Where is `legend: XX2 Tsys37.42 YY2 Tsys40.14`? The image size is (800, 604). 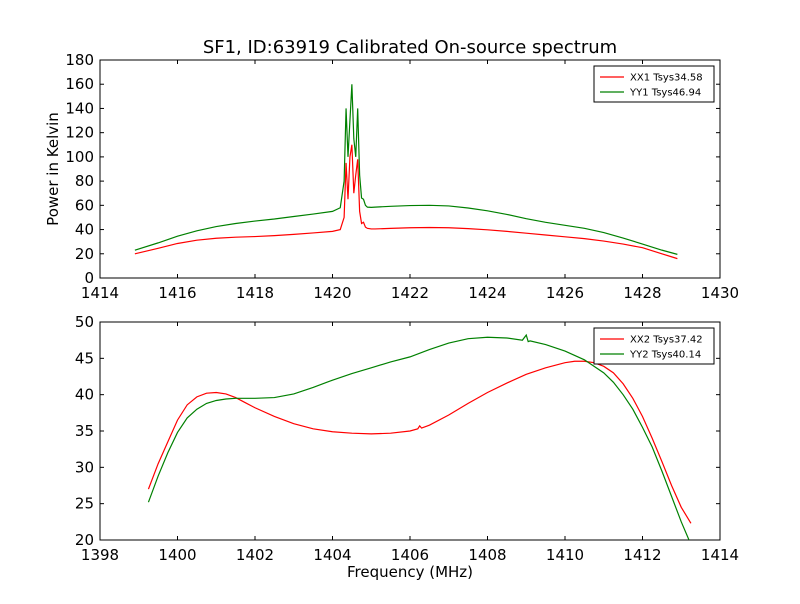 legend: XX2 Tsys37.42 YY2 Tsys40.14 is located at coordinates (654, 346).